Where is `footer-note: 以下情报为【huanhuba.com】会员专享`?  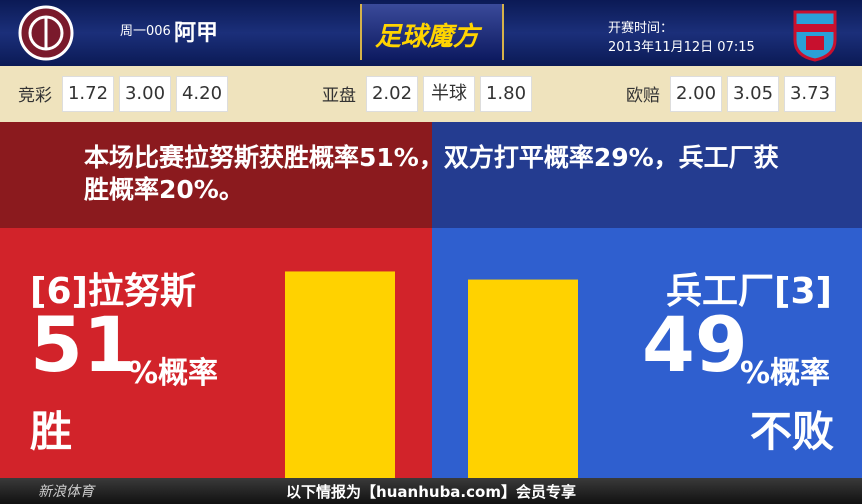 footer-note: 以下情报为【huanhuba.com】会员专享 is located at coordinates (431, 492).